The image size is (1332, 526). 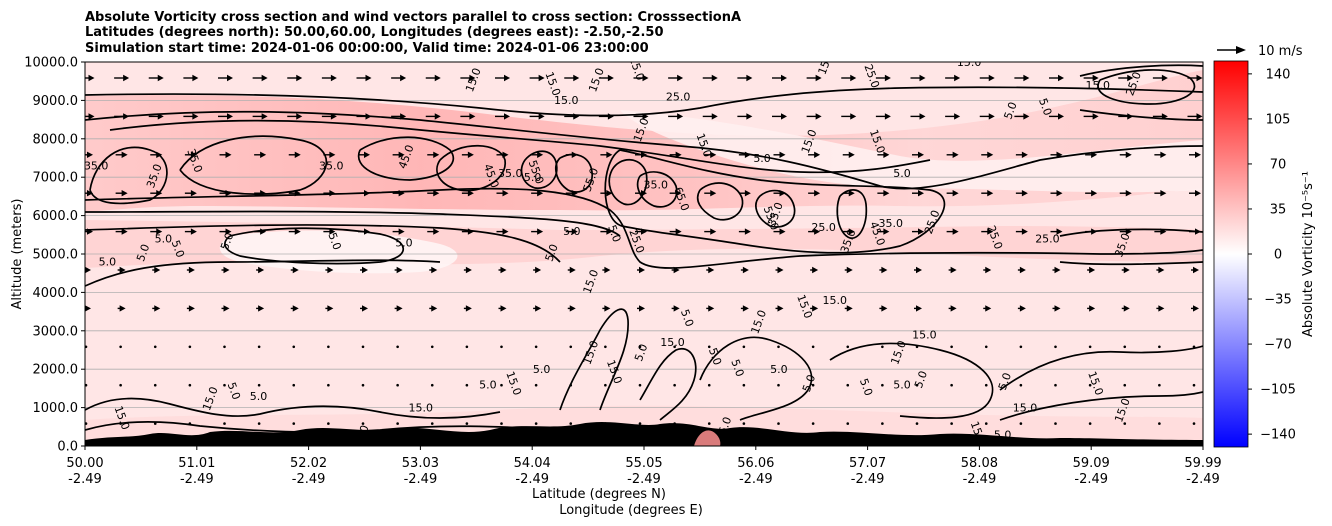 I want to click on y-tick-label: 5000.0, so click(x=56, y=255).